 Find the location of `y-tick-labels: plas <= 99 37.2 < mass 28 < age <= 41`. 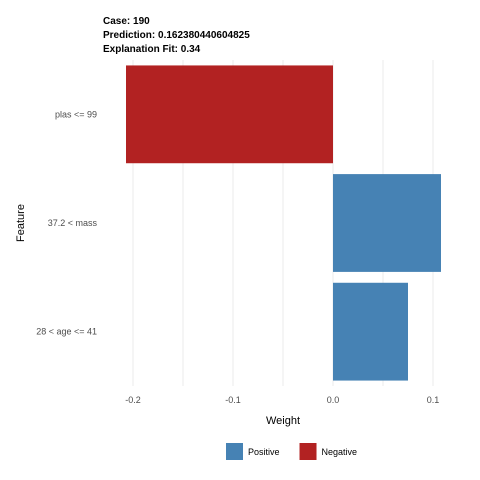

y-tick-labels: plas <= 99 37.2 < mass 28 < age <= 41 is located at coordinates (66, 222).